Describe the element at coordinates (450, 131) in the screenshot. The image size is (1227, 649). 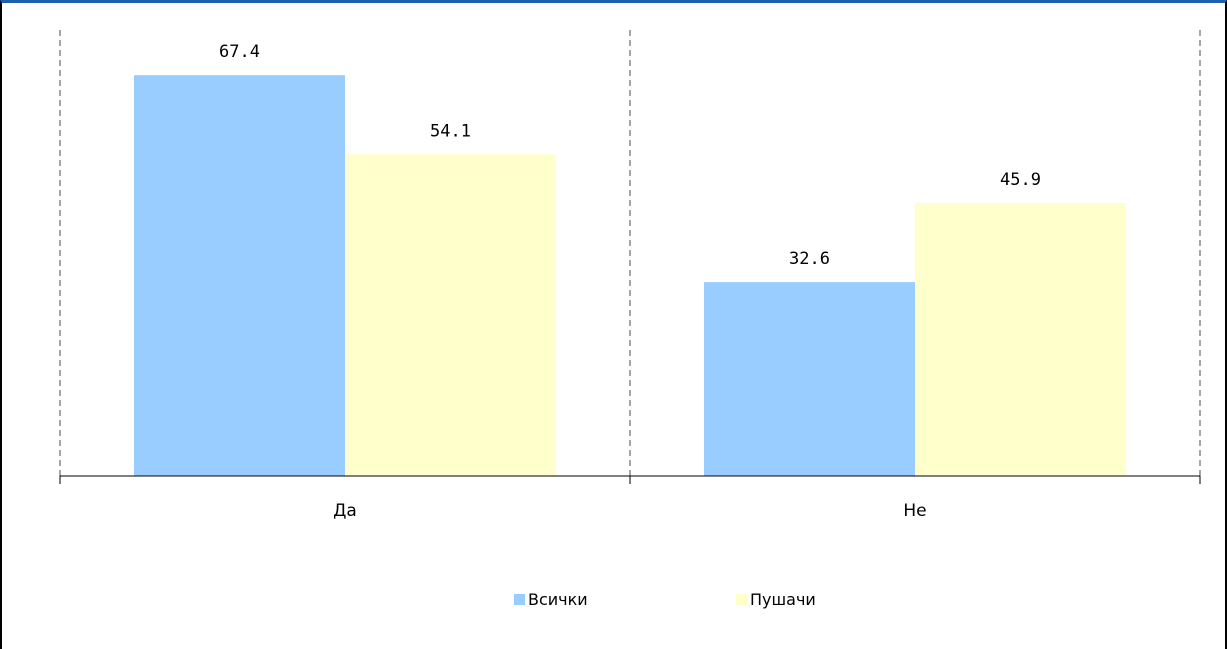
I see `data-label: 54.1` at that location.